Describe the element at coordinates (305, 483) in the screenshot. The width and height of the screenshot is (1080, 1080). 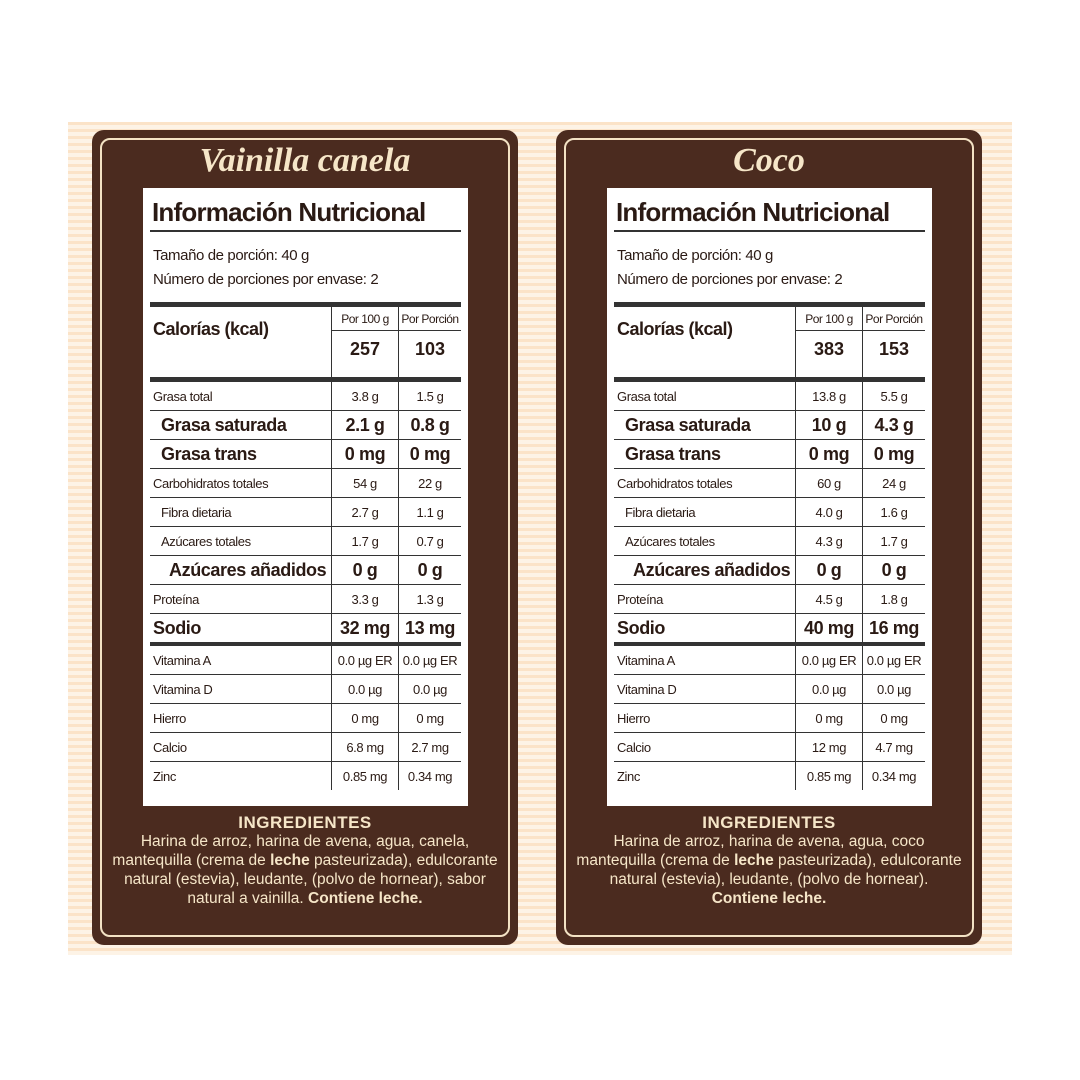
I see `nutrient-row: Carbohidratos totales 54 g 22 g` at that location.